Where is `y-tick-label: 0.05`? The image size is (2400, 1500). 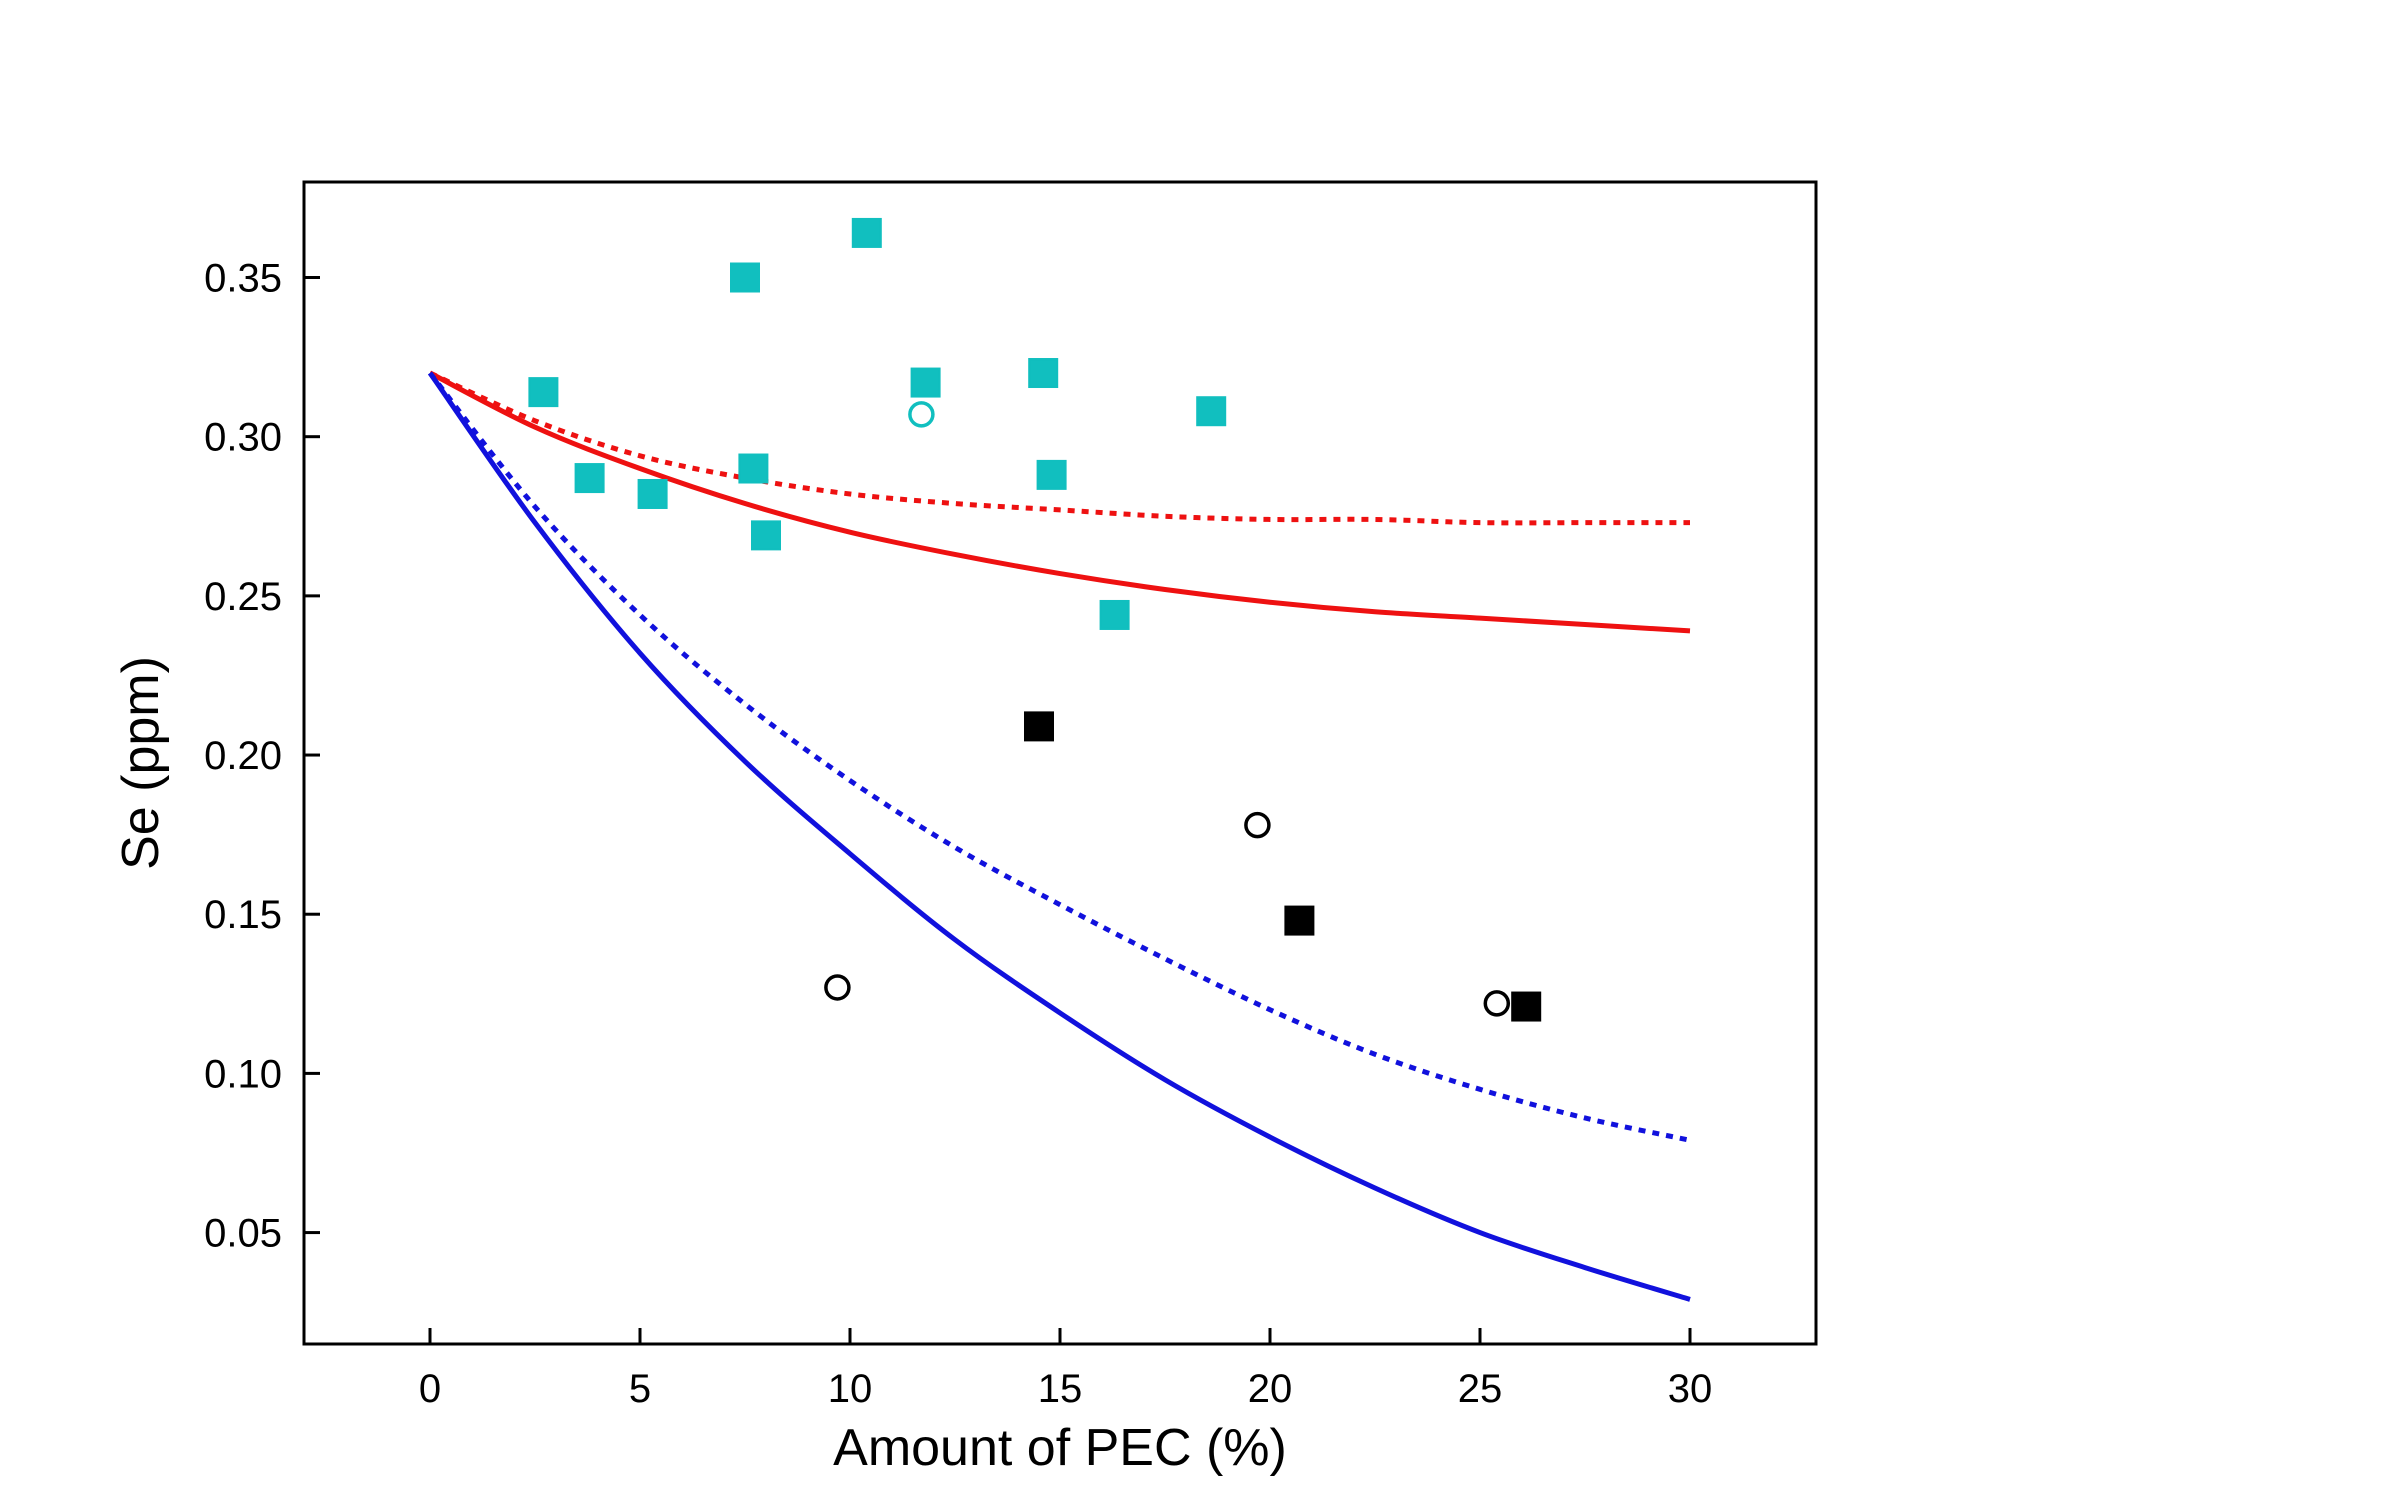 y-tick-label: 0.05 is located at coordinates (243, 1234).